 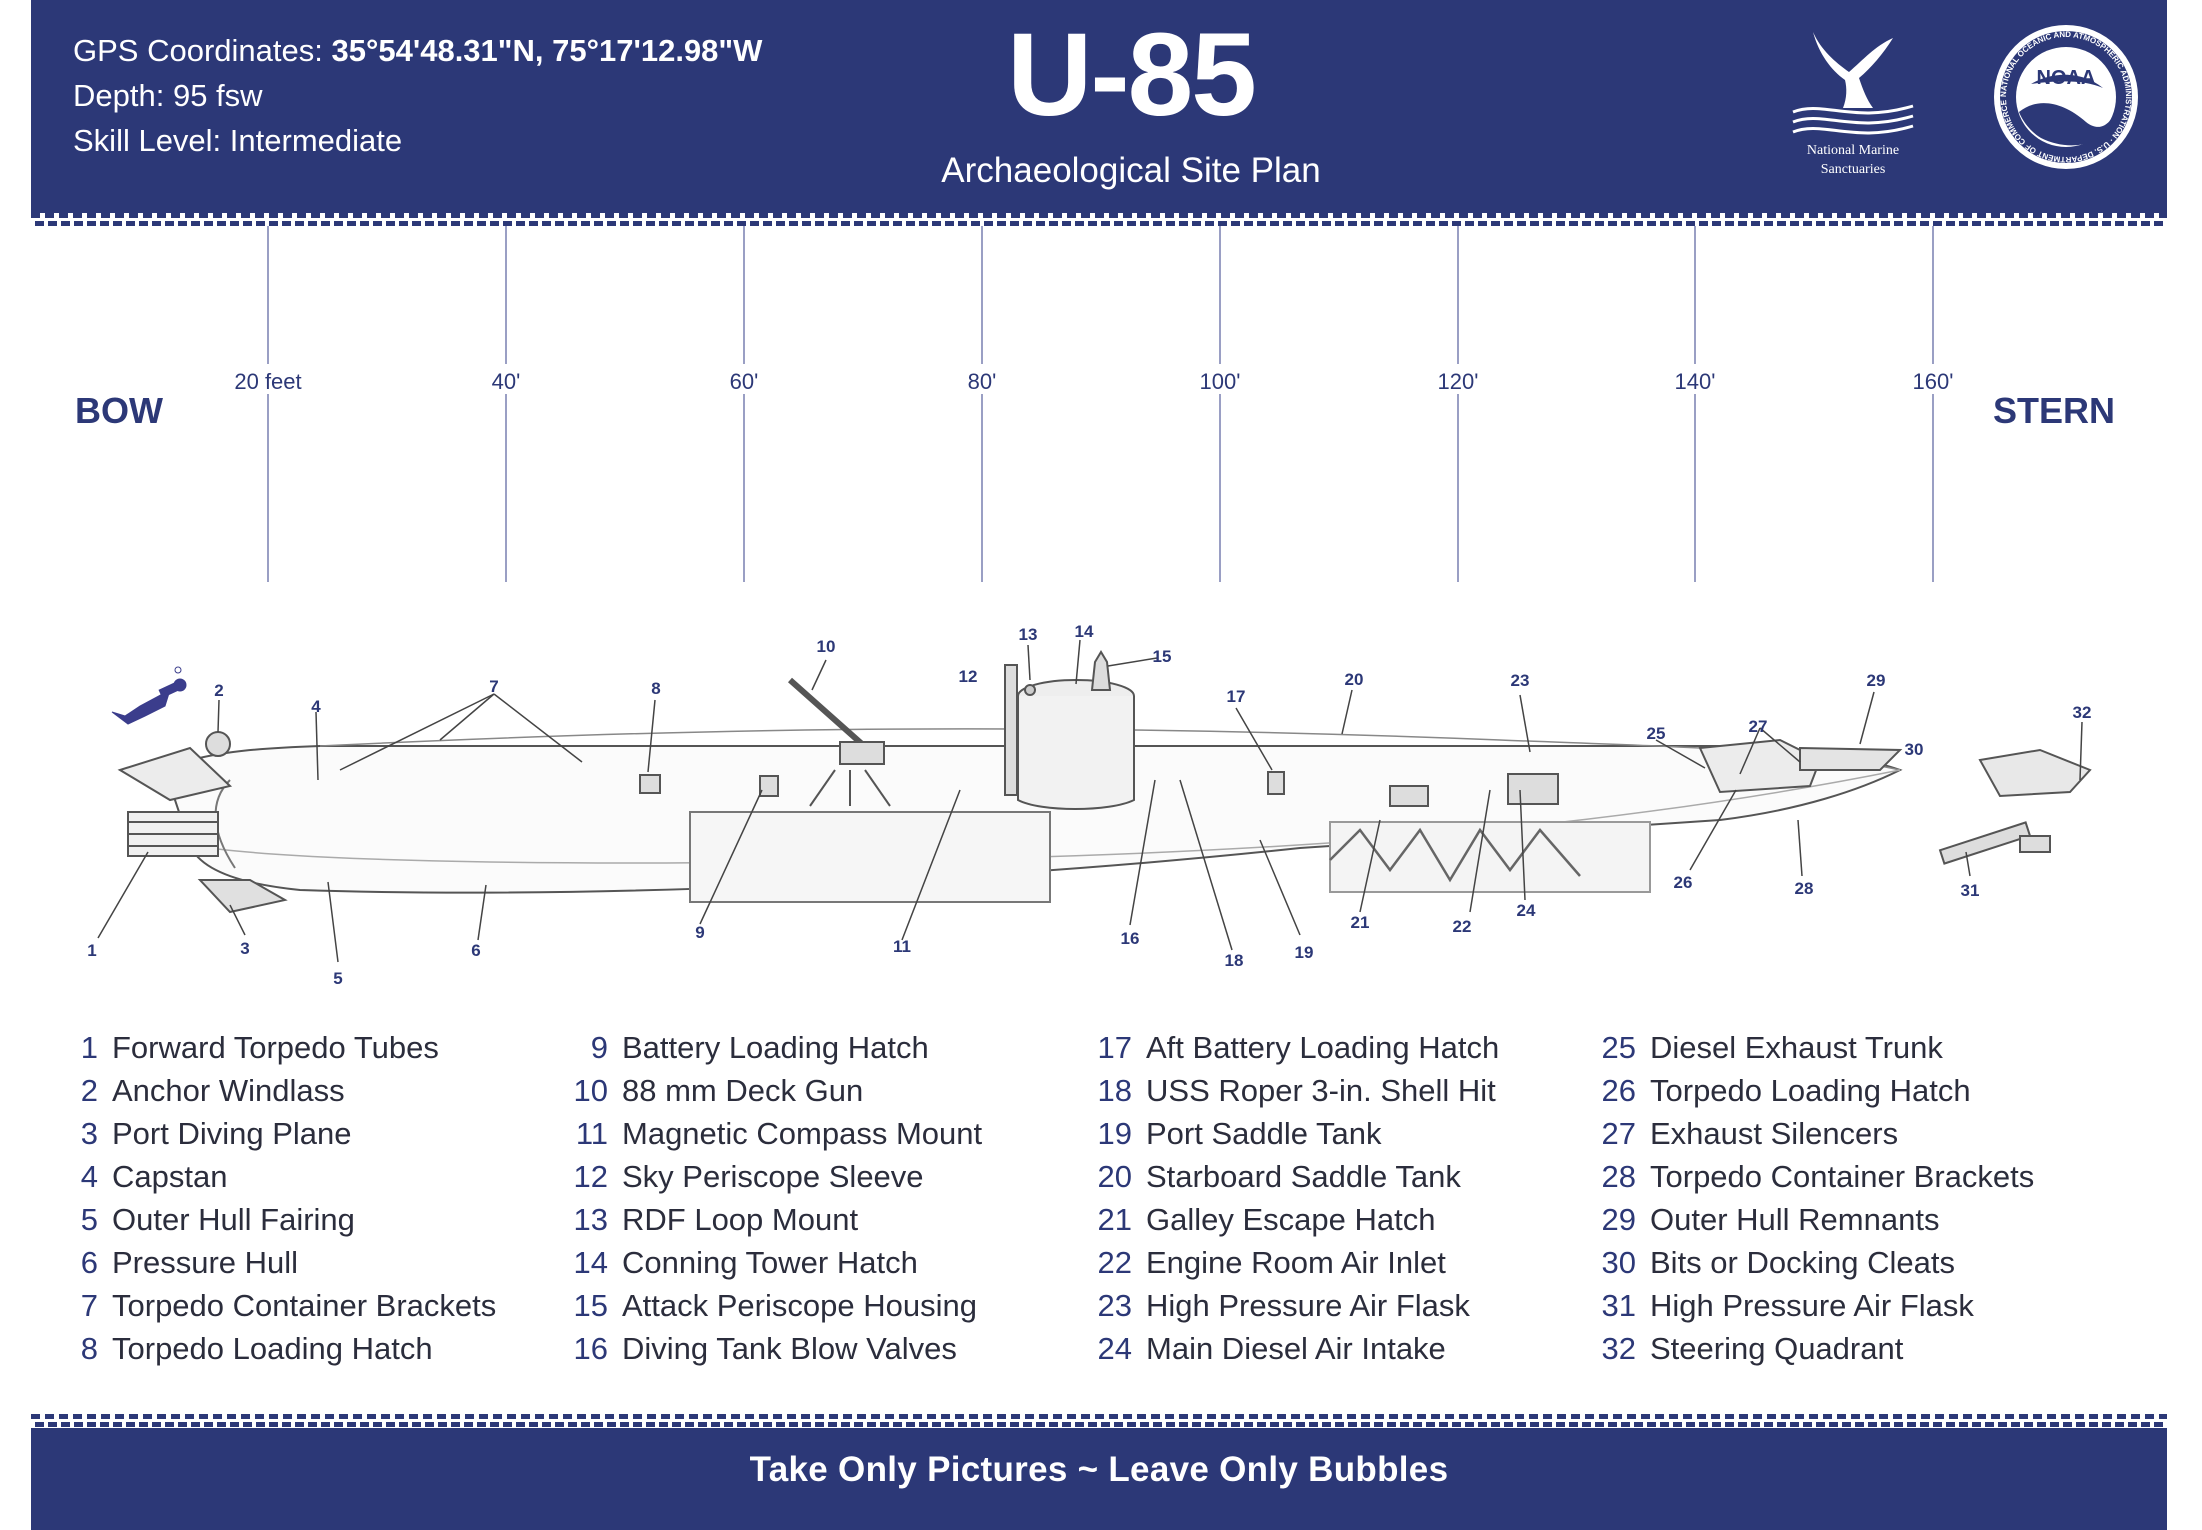 What do you see at coordinates (1114, 1219) in the screenshot?
I see `legend-number: 21` at bounding box center [1114, 1219].